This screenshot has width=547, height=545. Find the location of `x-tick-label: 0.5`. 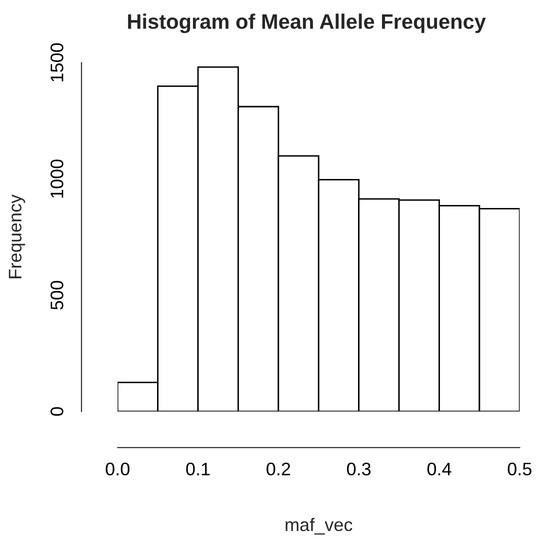

x-tick-label: 0.5 is located at coordinates (520, 469).